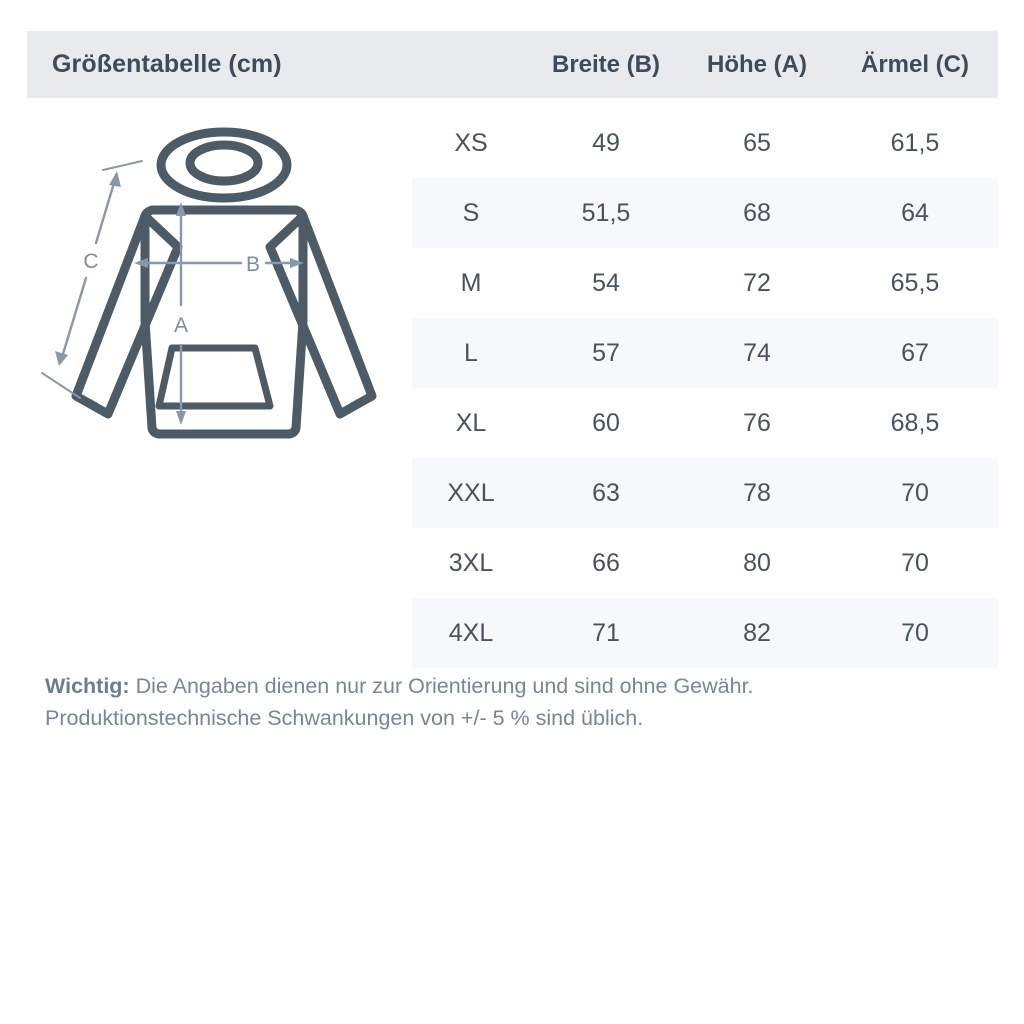 This screenshot has height=1024, width=1024. I want to click on cell-breite: 49, so click(606, 142).